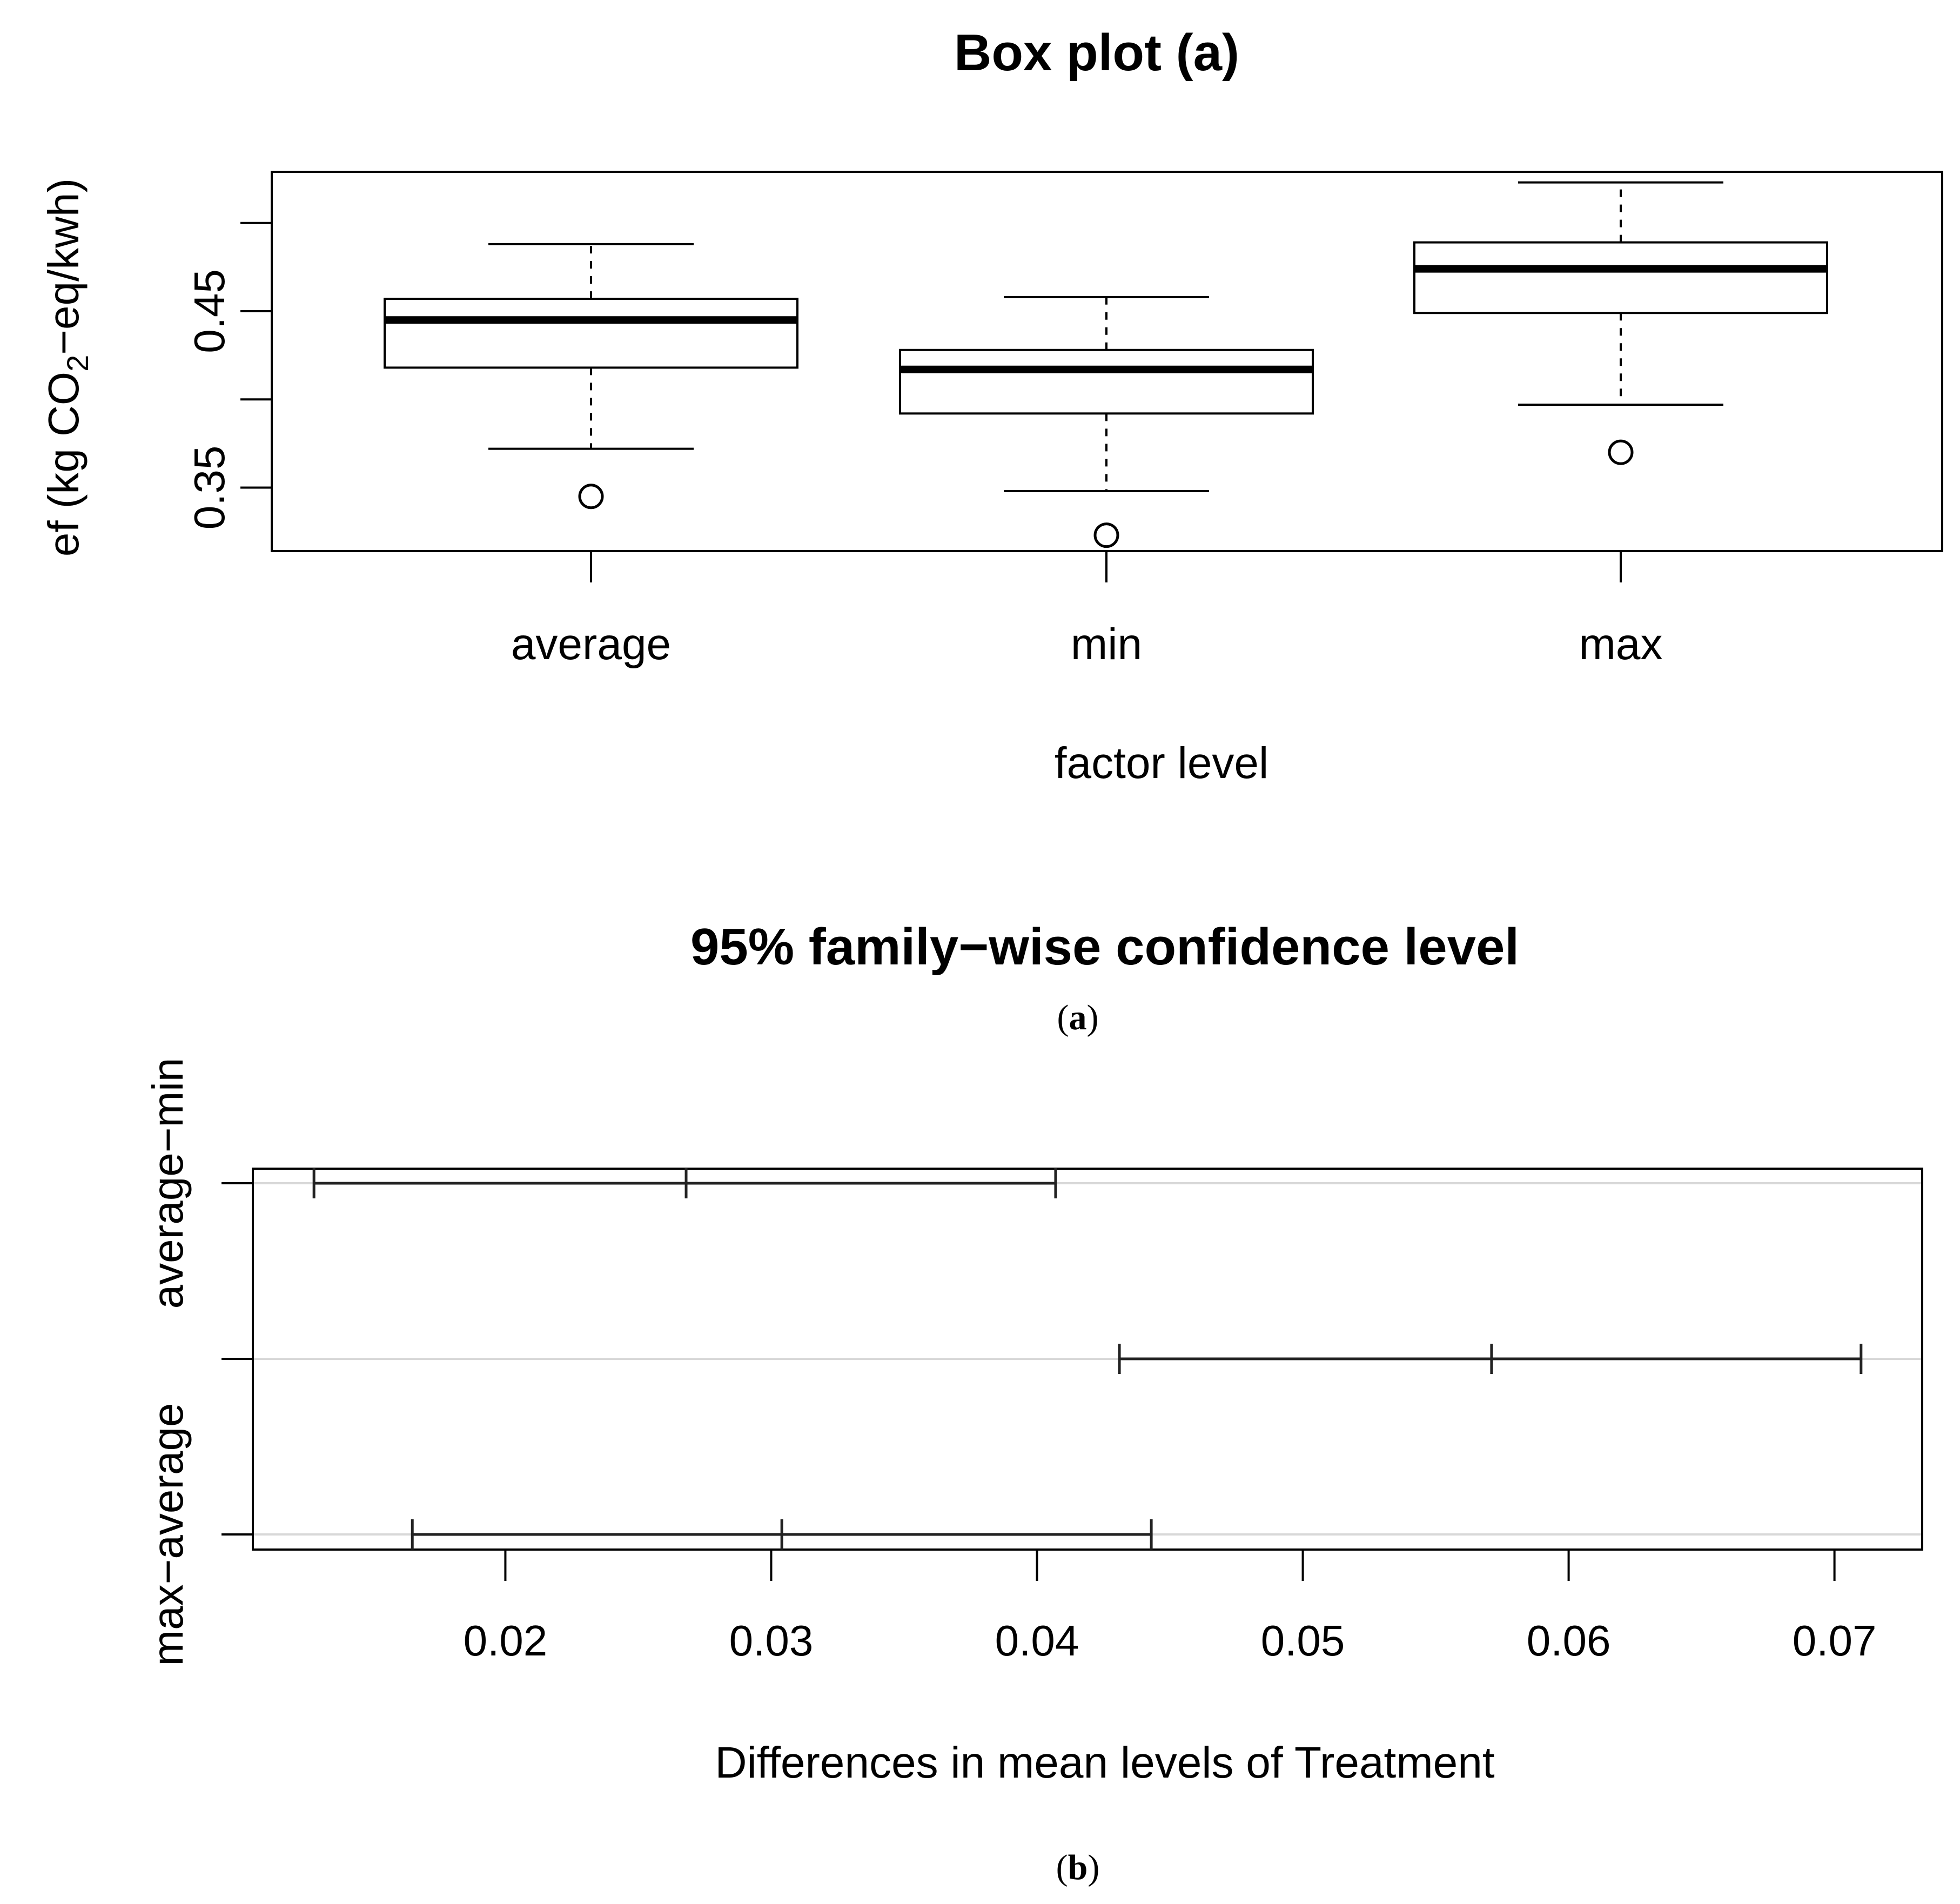  I want to click on caption-b: (b), so click(1078, 1867).